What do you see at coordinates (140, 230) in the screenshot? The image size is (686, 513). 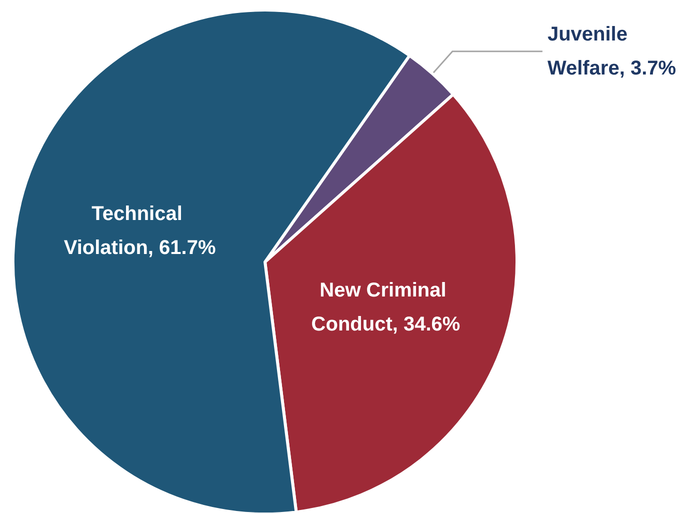 I see `slice-label: Technical Violation, 61.7%` at bounding box center [140, 230].